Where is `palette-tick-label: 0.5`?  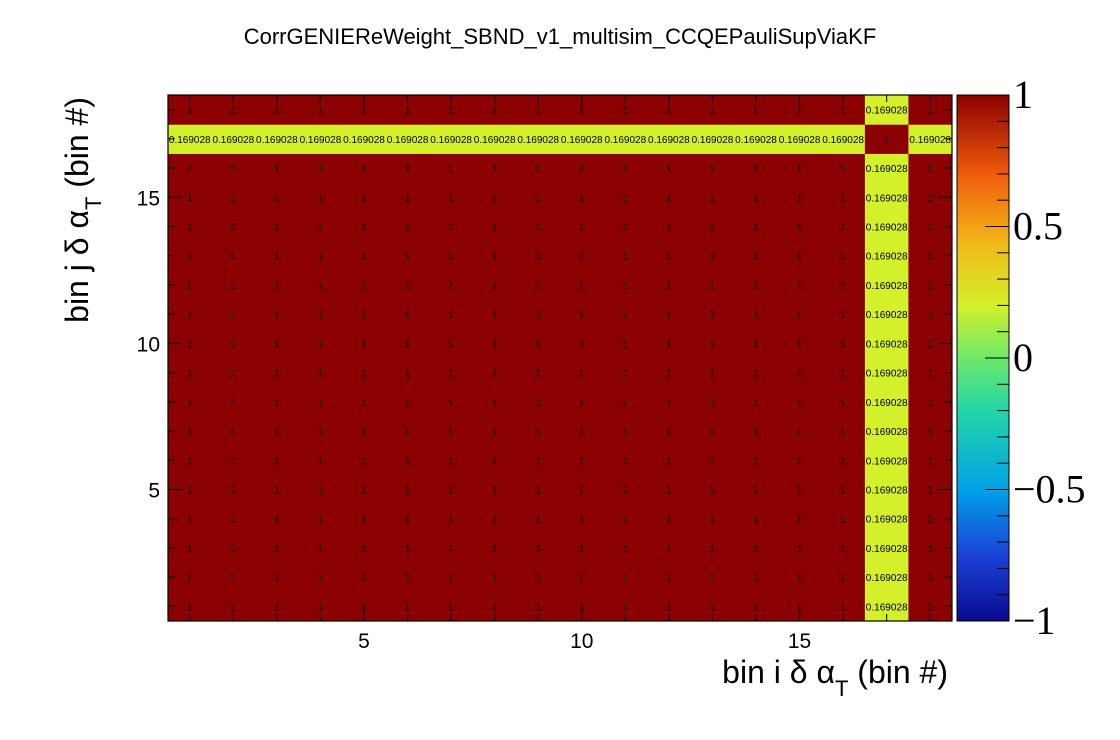
palette-tick-label: 0.5 is located at coordinates (1038, 226).